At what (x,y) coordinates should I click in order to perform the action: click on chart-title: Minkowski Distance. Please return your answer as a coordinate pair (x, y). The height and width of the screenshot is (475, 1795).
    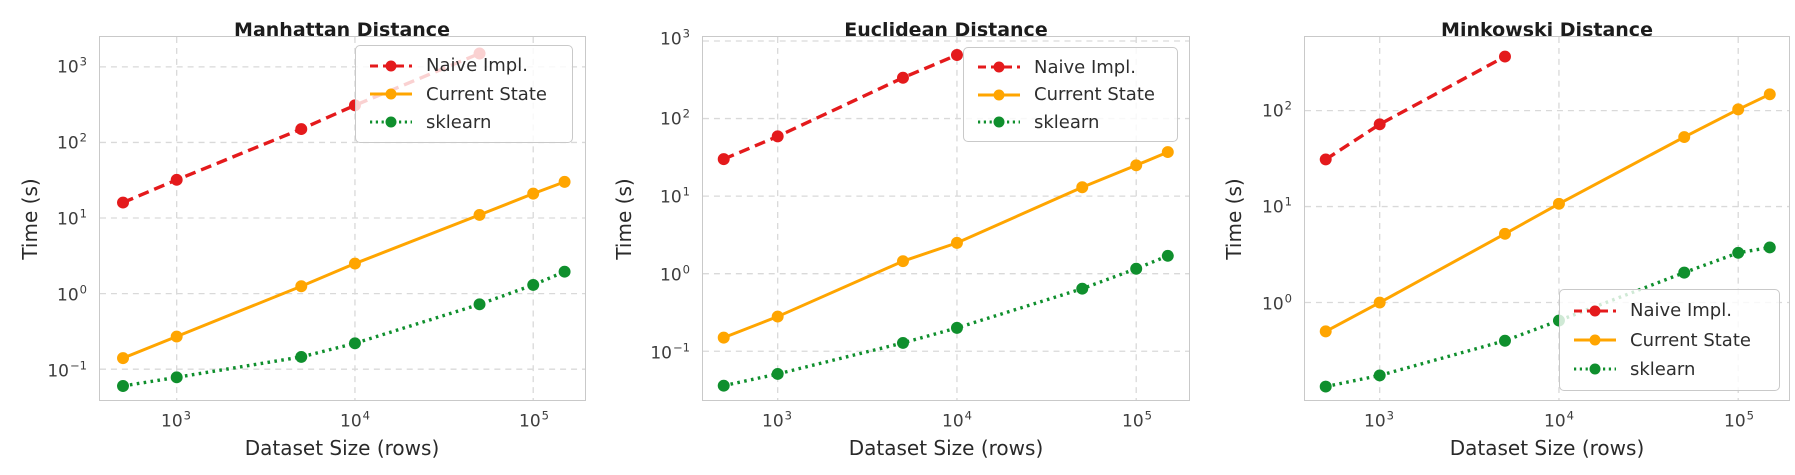
    Looking at the image, I should click on (1547, 29).